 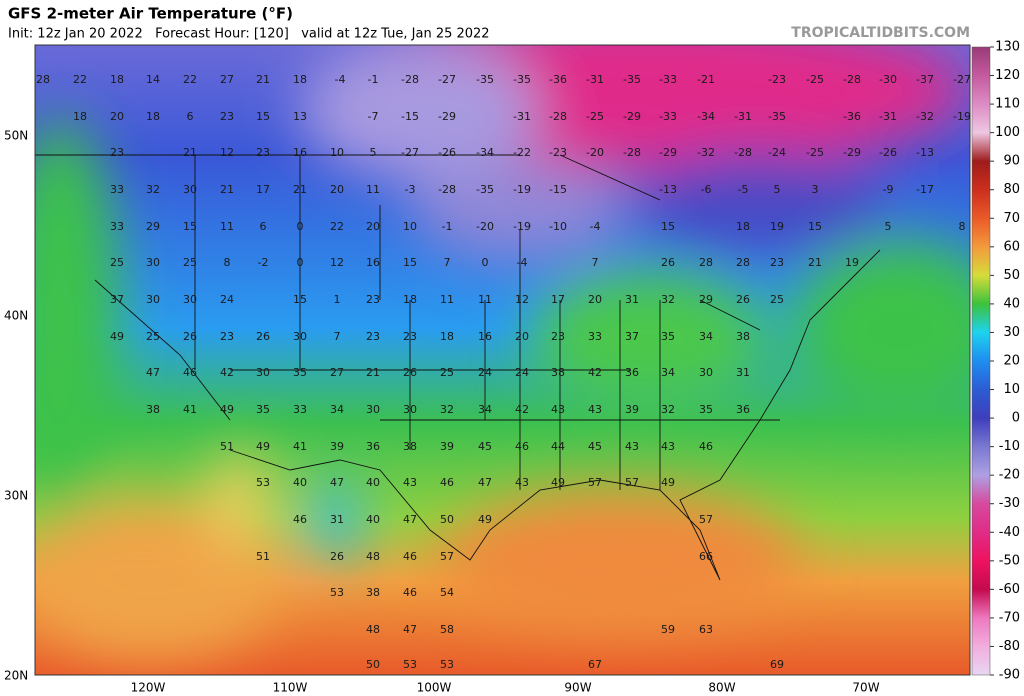 What do you see at coordinates (595, 664) in the screenshot?
I see `station-value: 67` at bounding box center [595, 664].